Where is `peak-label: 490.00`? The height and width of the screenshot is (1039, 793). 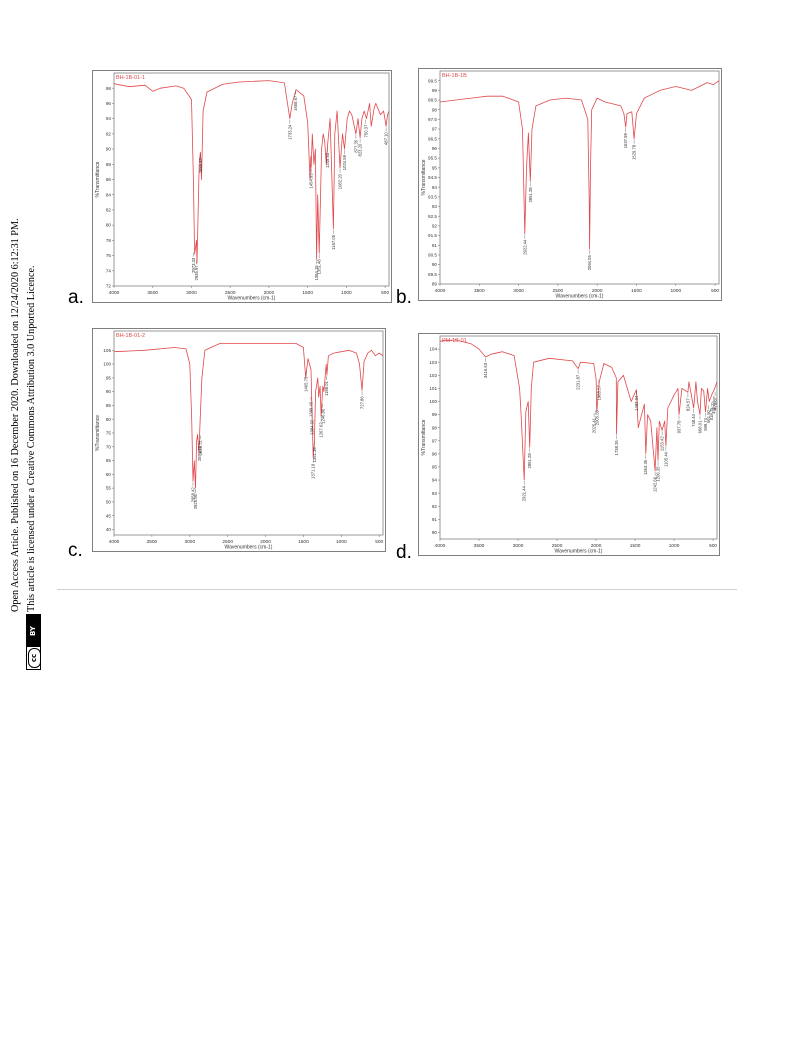
peak-label: 490.00 is located at coordinates (713, 406).